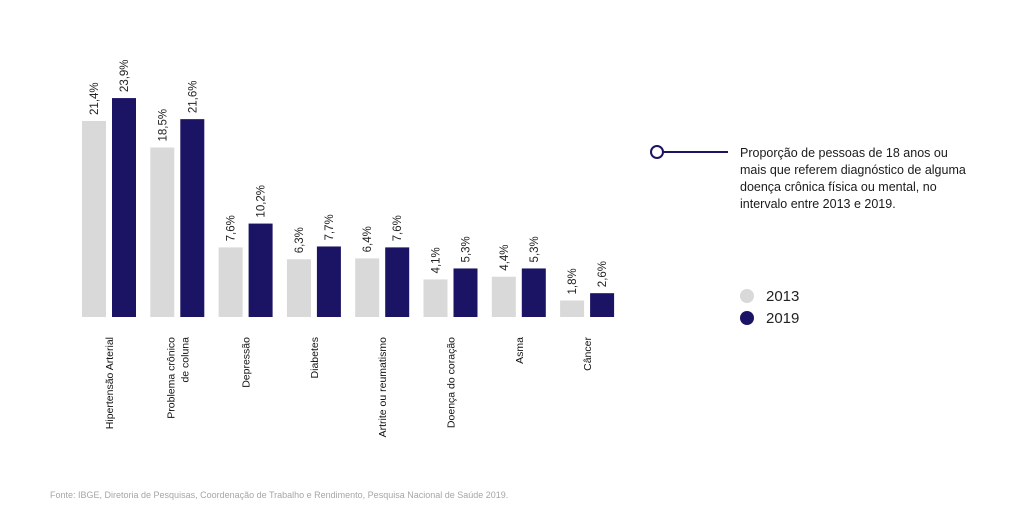 The image size is (1025, 532). Describe the element at coordinates (383, 387) in the screenshot. I see `category-label-4: Artrite ou reumatismo` at that location.